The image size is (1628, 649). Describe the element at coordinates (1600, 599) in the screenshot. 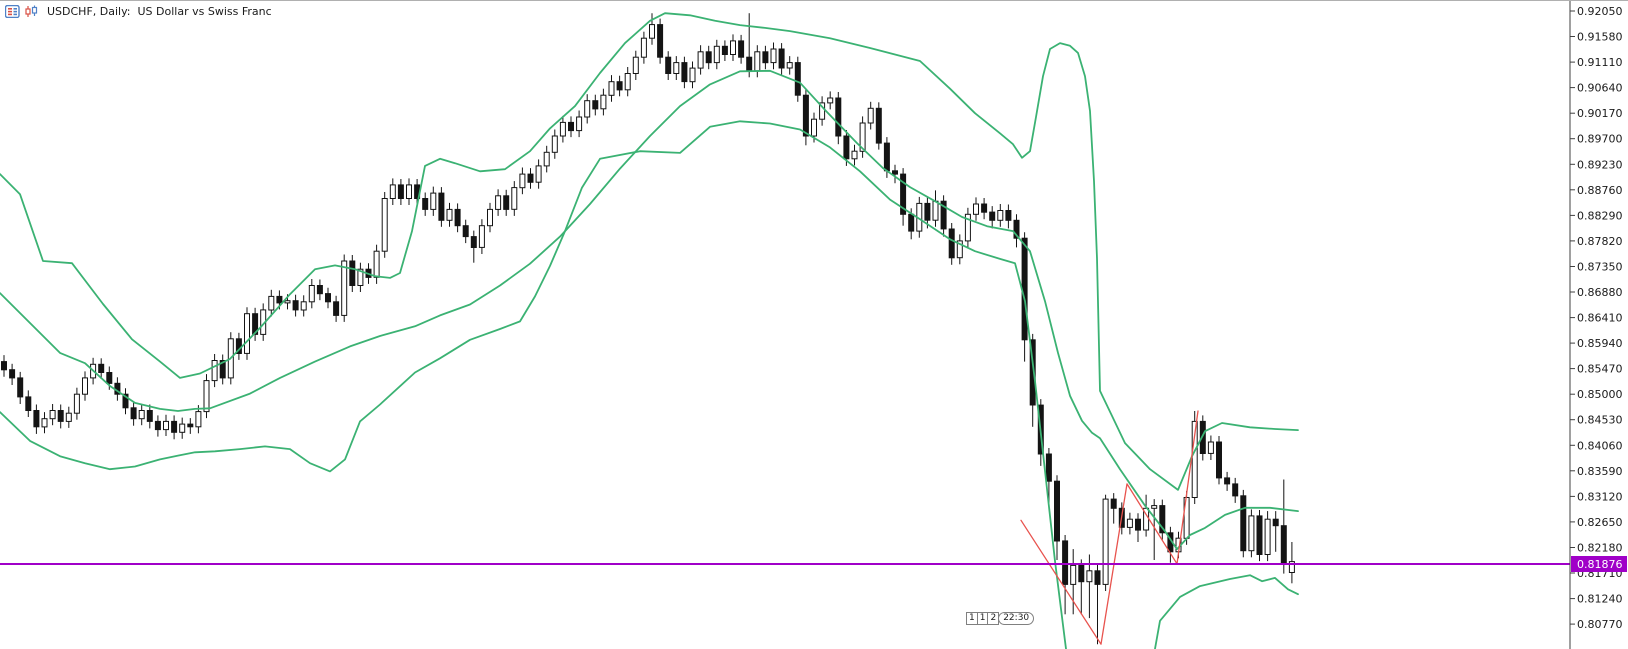

I see `axis-tick-label: 0.81240` at that location.